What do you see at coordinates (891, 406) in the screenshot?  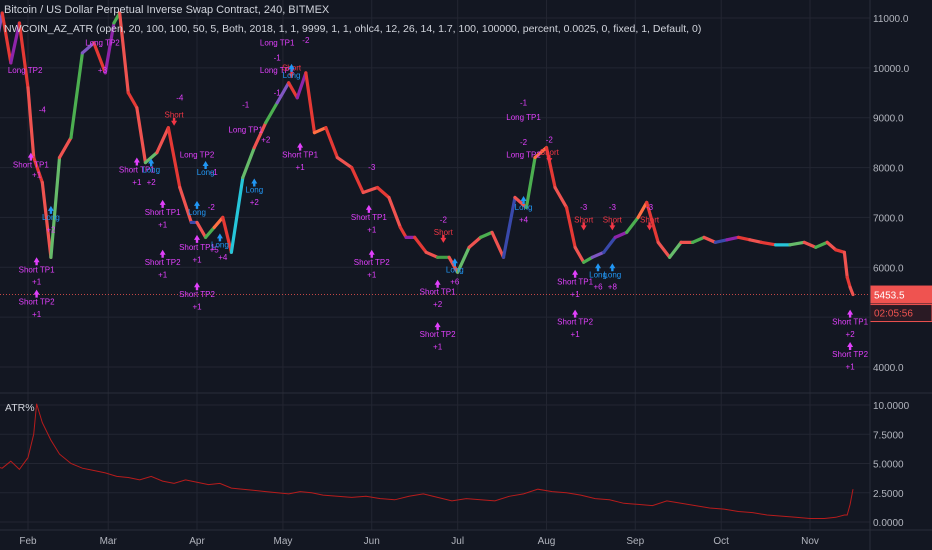 I see `atr-tick-label: 10.0000` at bounding box center [891, 406].